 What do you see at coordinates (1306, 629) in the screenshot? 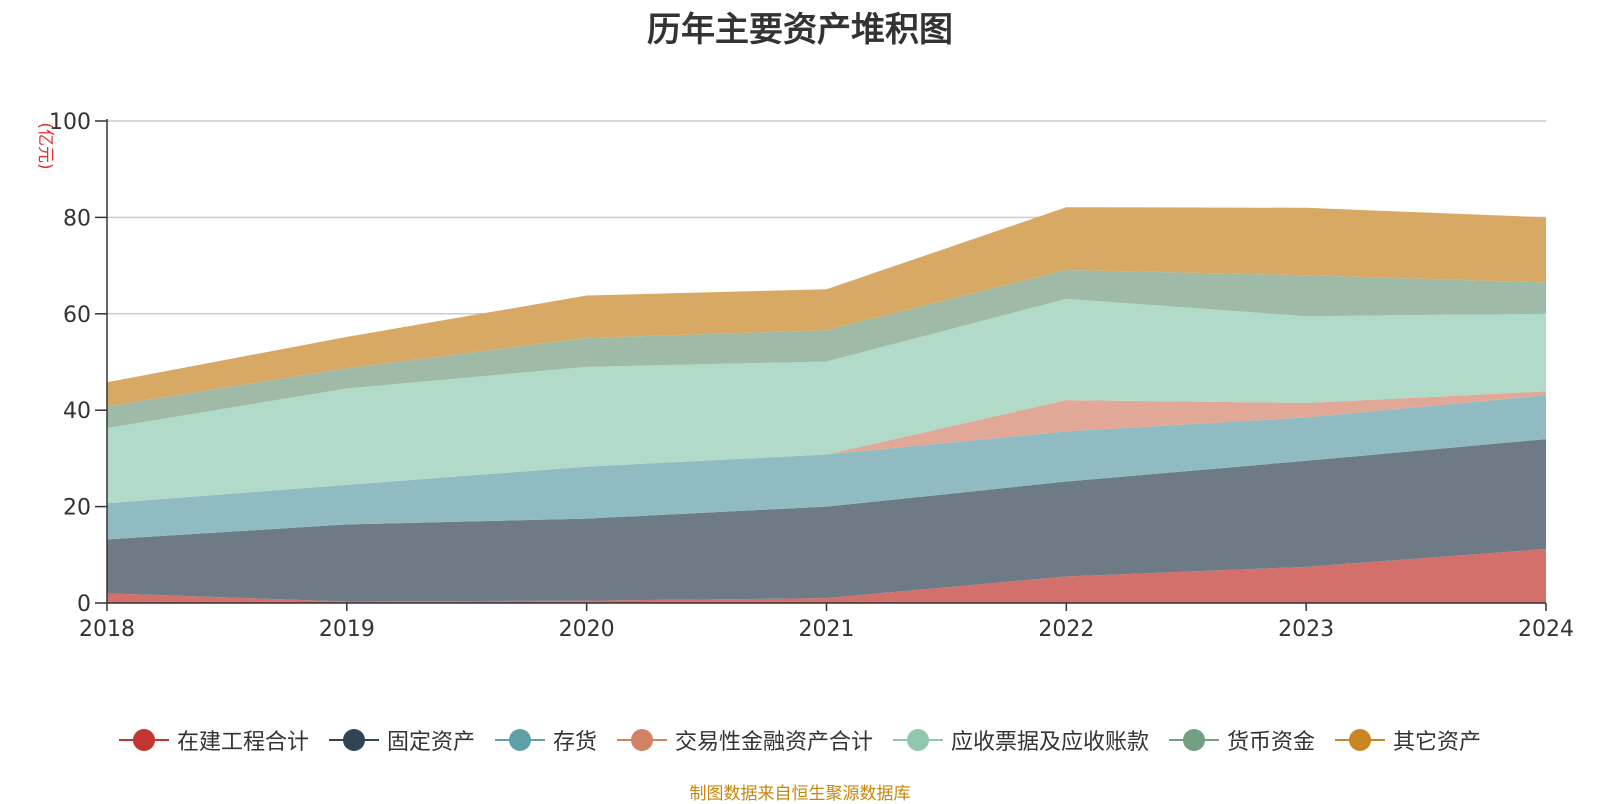
I see `x-tick-label: 2023` at bounding box center [1306, 629].